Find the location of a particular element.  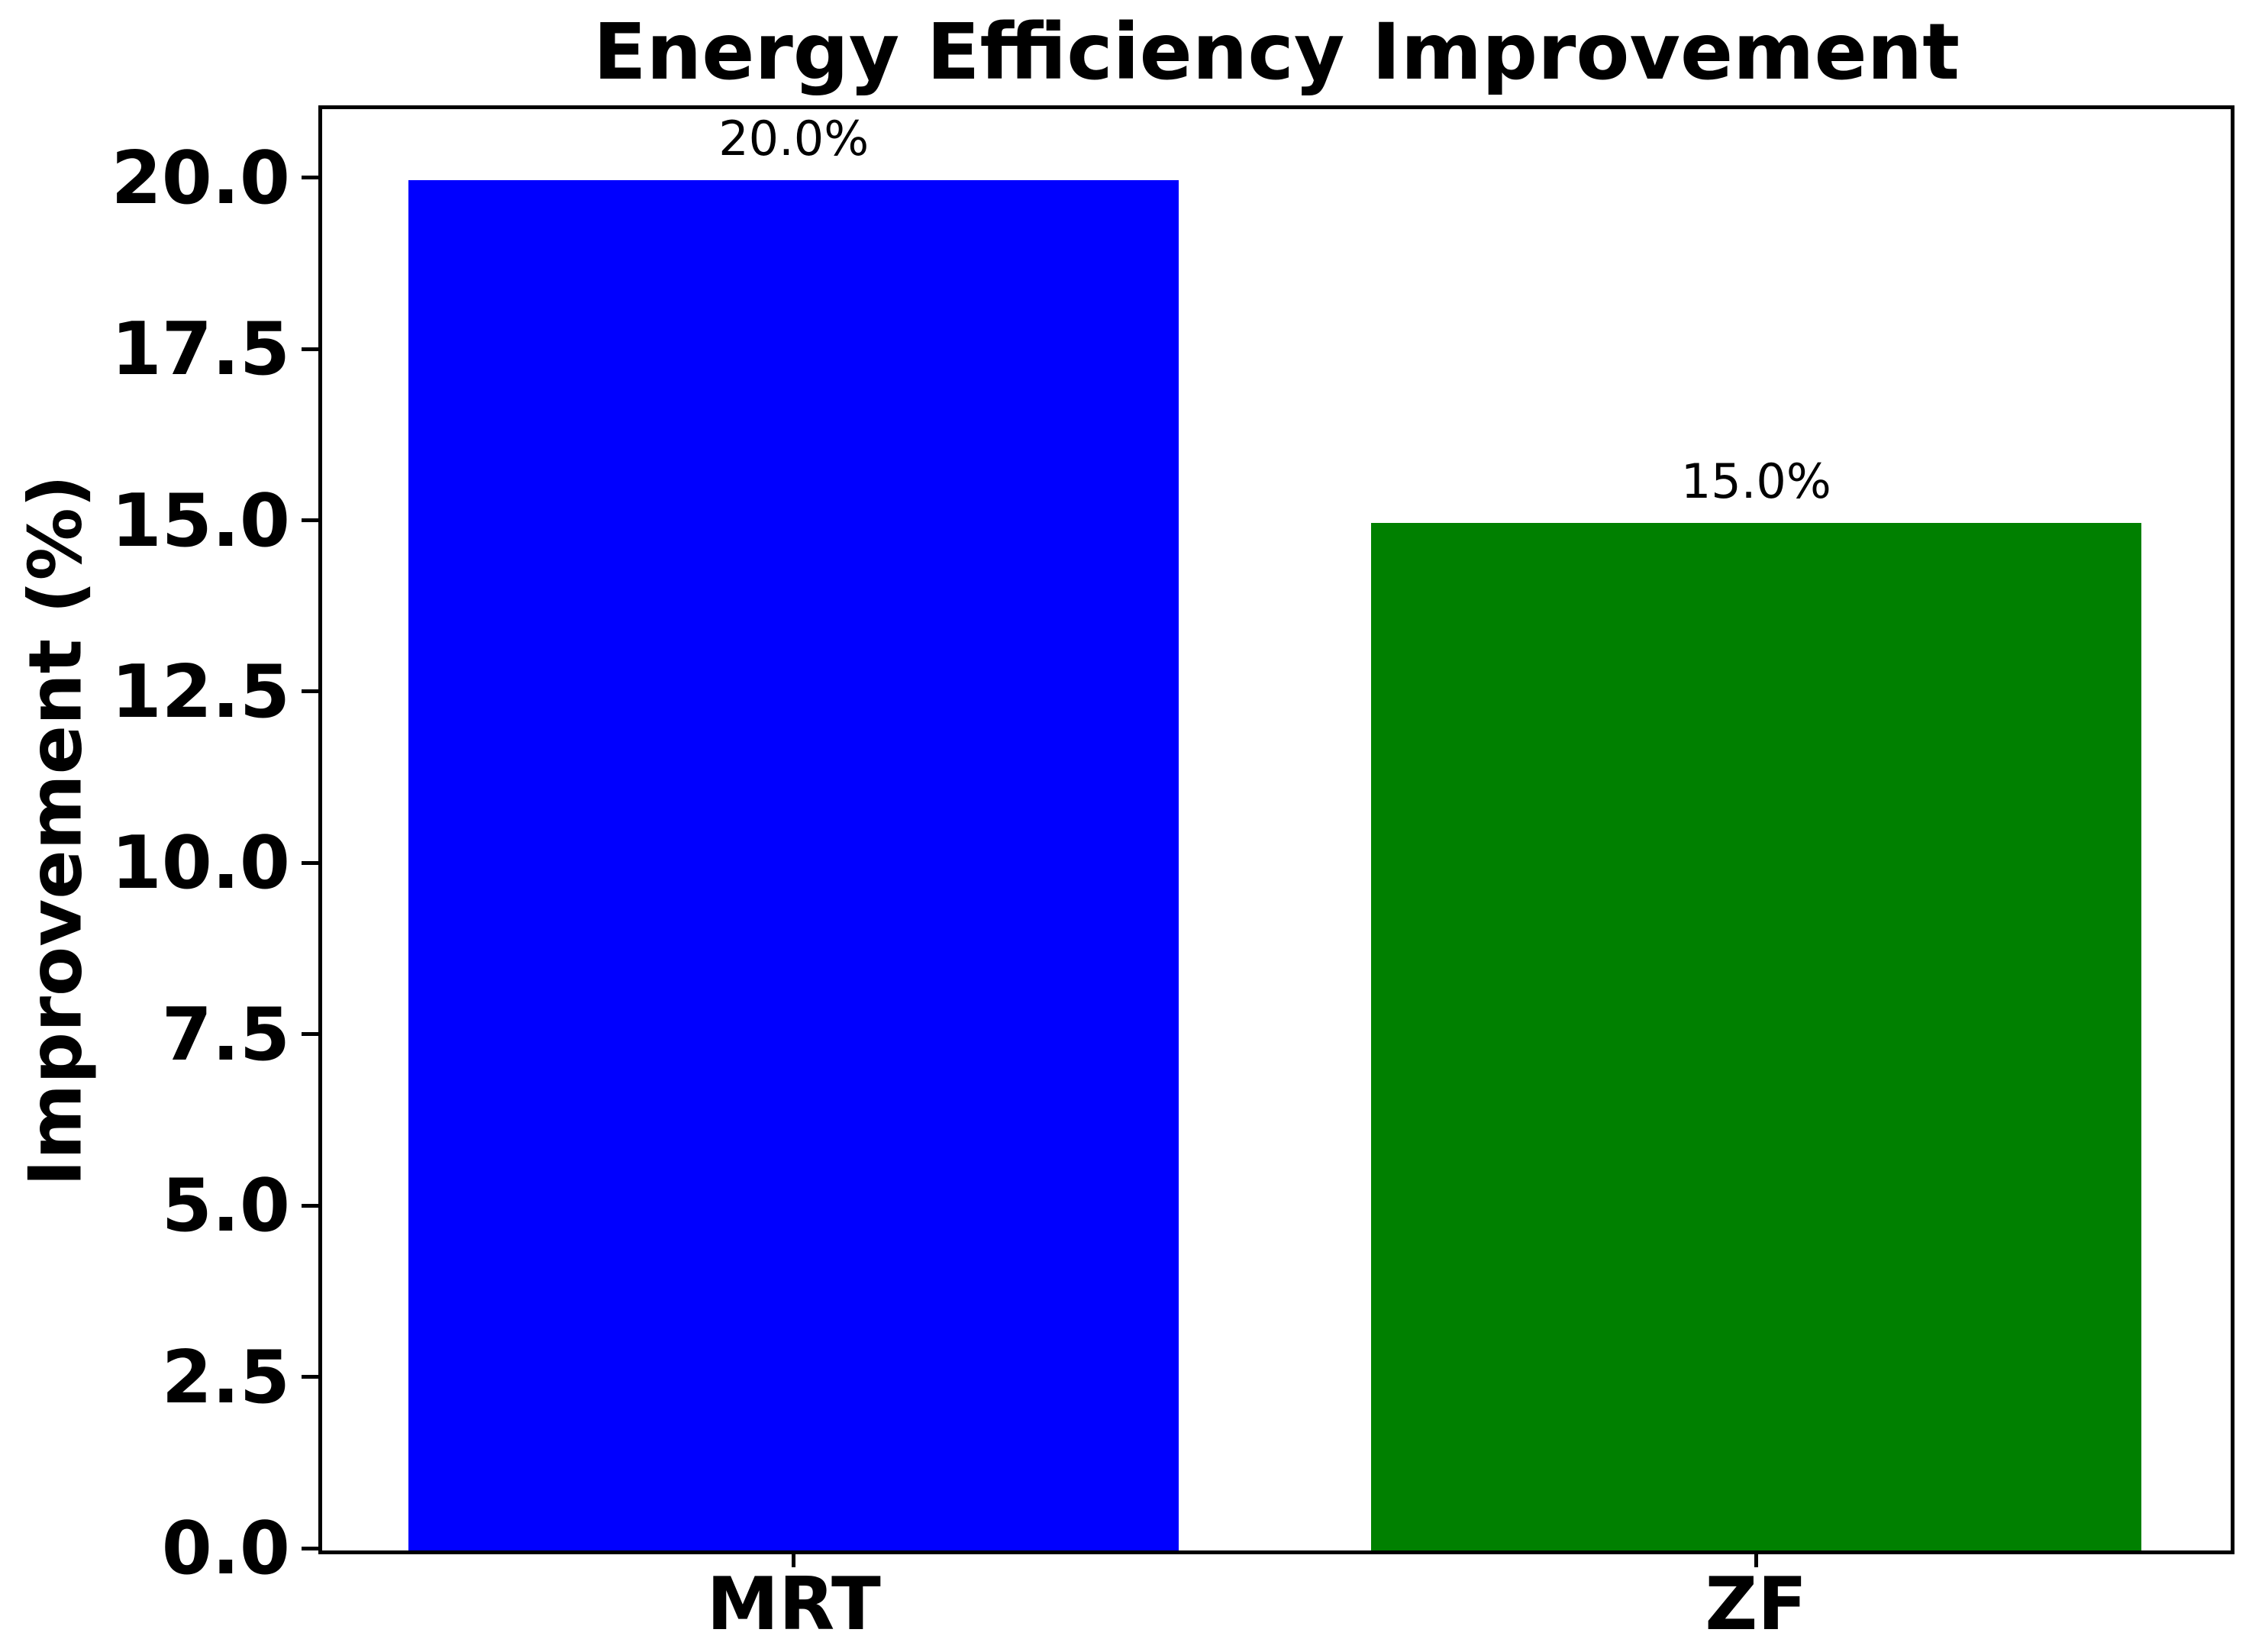

x-tick-label-mrt: MRT is located at coordinates (794, 1605).